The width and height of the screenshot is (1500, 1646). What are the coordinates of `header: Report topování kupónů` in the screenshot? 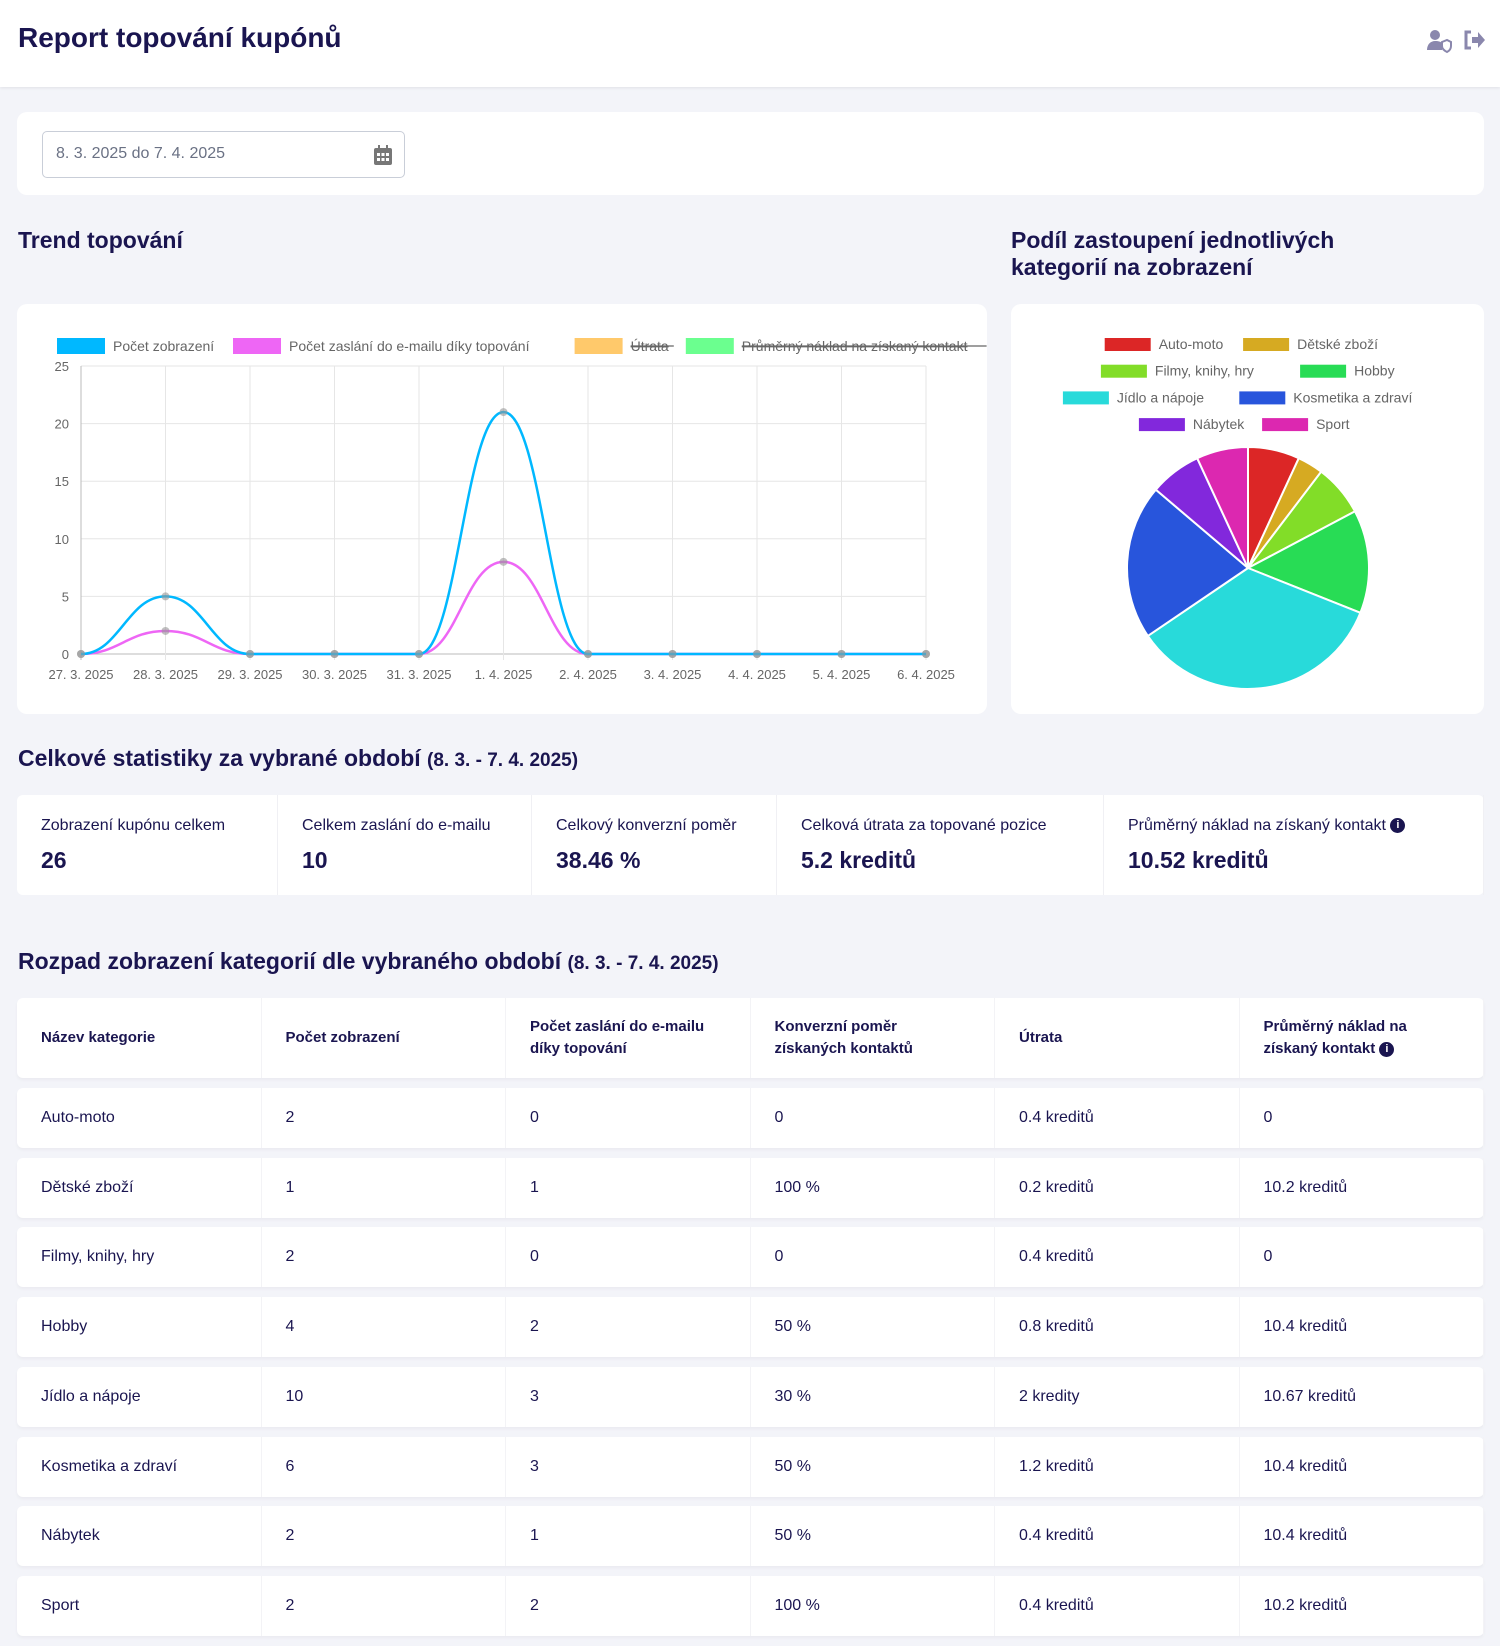 It's located at (750, 43).